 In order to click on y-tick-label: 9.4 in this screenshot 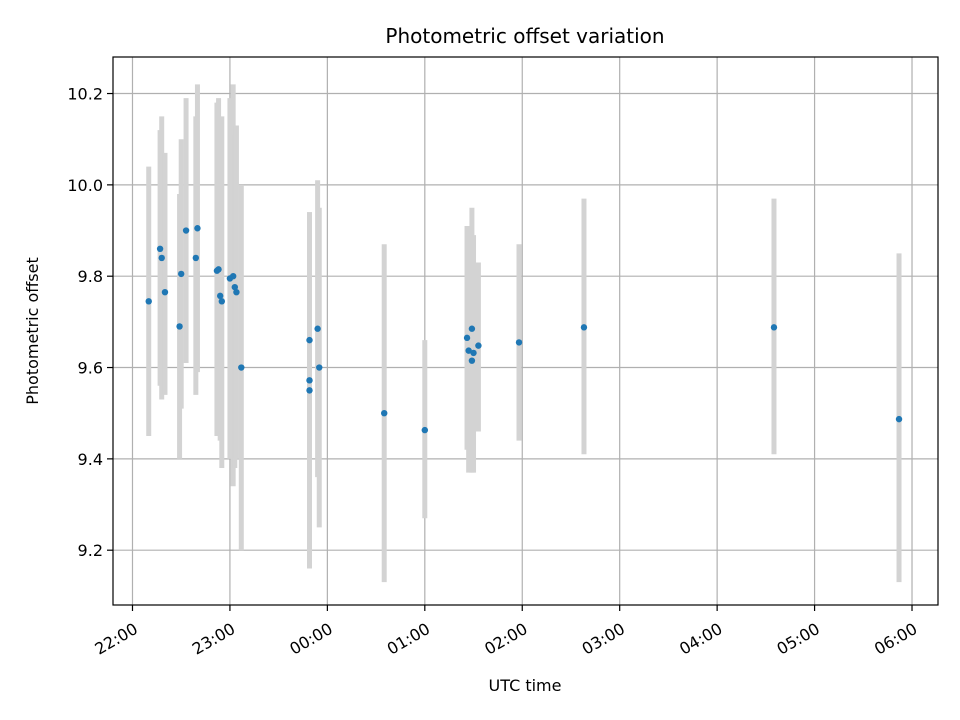, I will do `click(90, 459)`.